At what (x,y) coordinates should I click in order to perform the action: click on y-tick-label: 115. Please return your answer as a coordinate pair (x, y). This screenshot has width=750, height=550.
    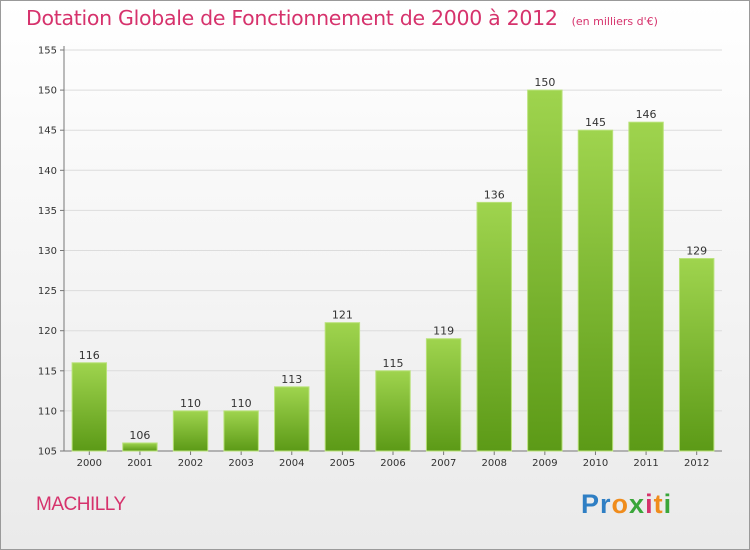
    Looking at the image, I should click on (47, 371).